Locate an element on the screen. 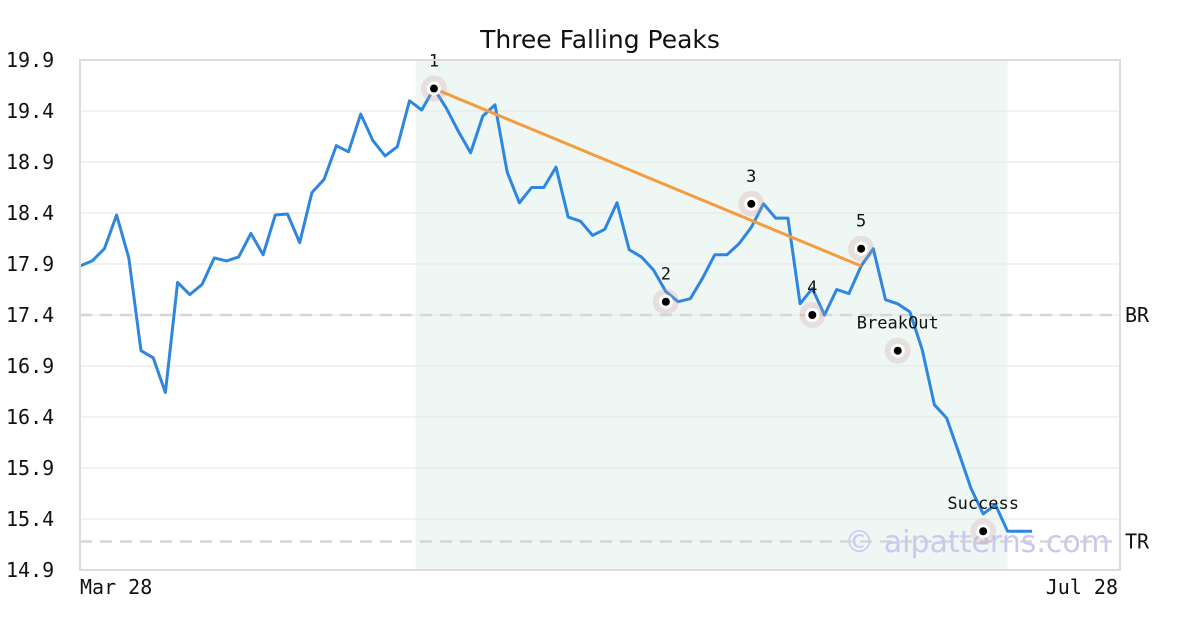  chart-title: Three Falling Peaks is located at coordinates (599, 39).